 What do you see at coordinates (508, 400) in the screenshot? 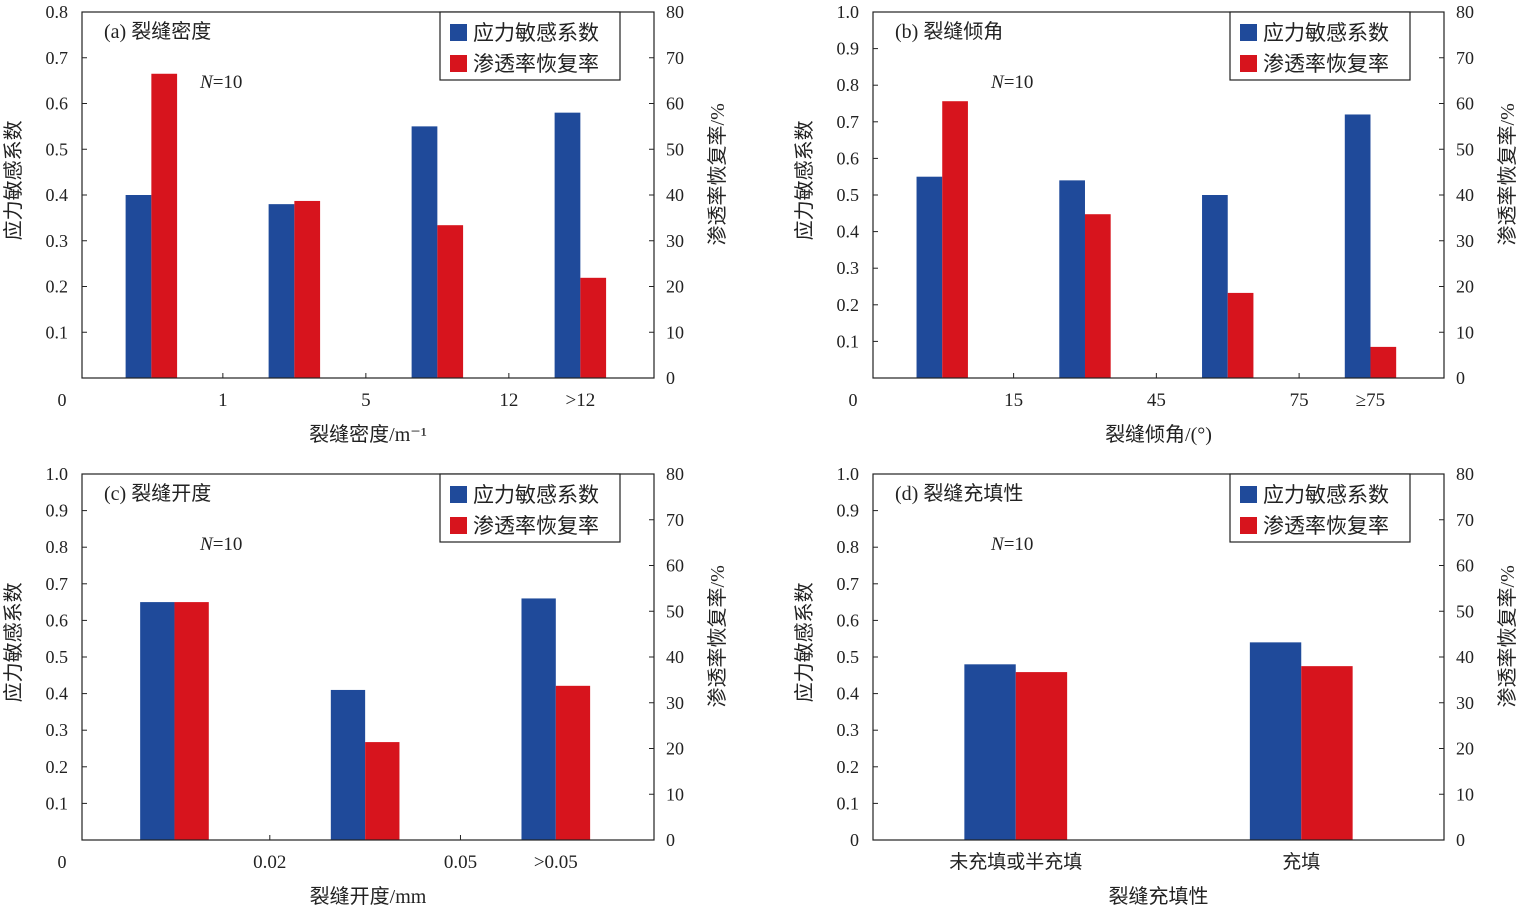
I see `x-tick-label: 12` at bounding box center [508, 400].